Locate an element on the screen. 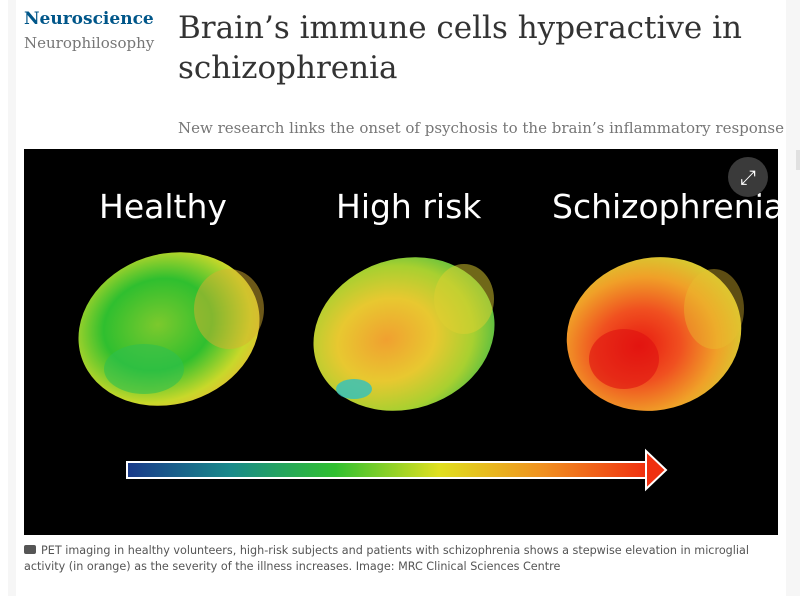  label-high-risk: High risk is located at coordinates (409, 206).